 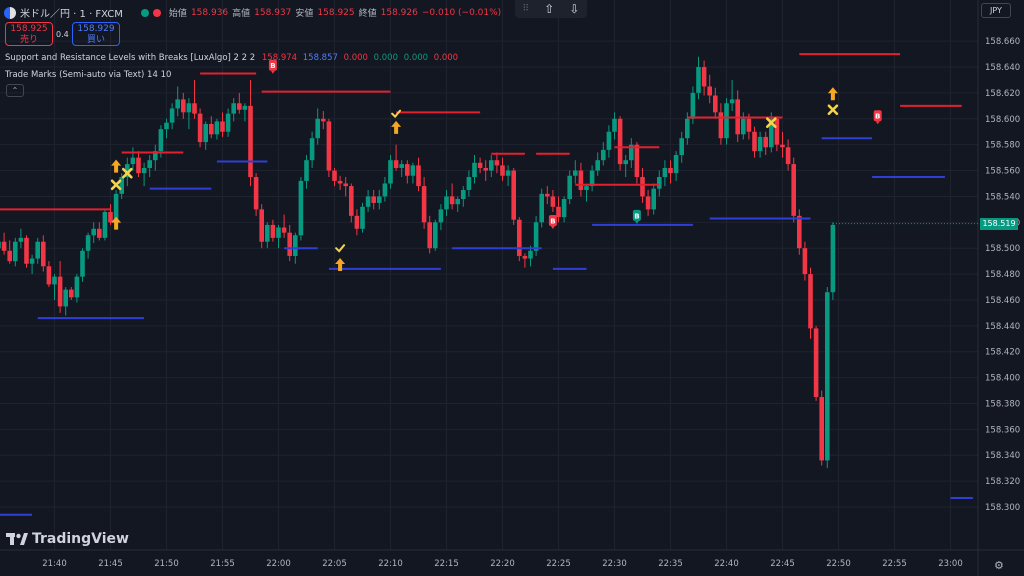 I want to click on time-tick-label: 21:40, so click(x=54, y=564).